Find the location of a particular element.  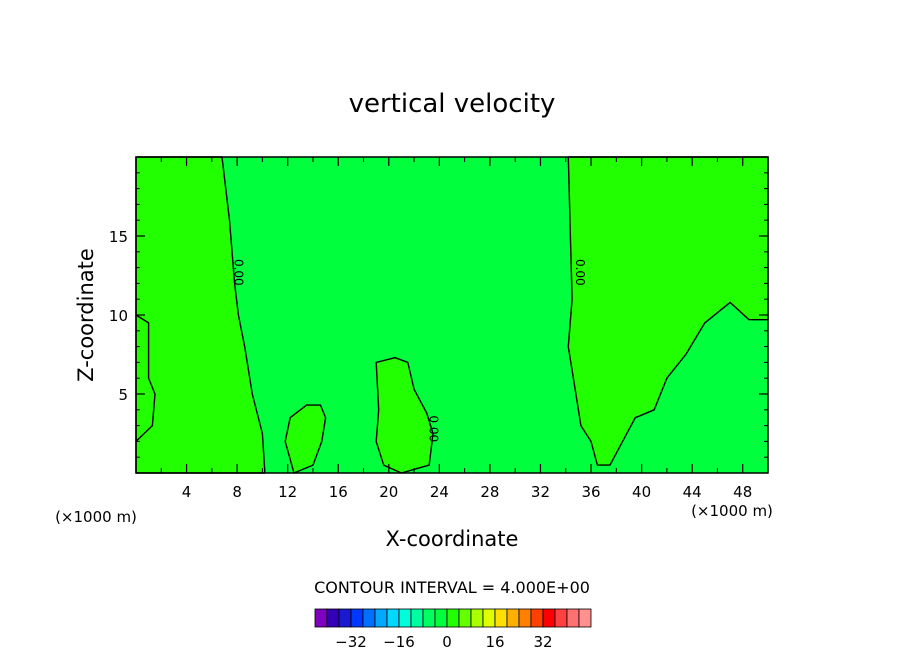

x-tick-label: 28 is located at coordinates (489, 492).